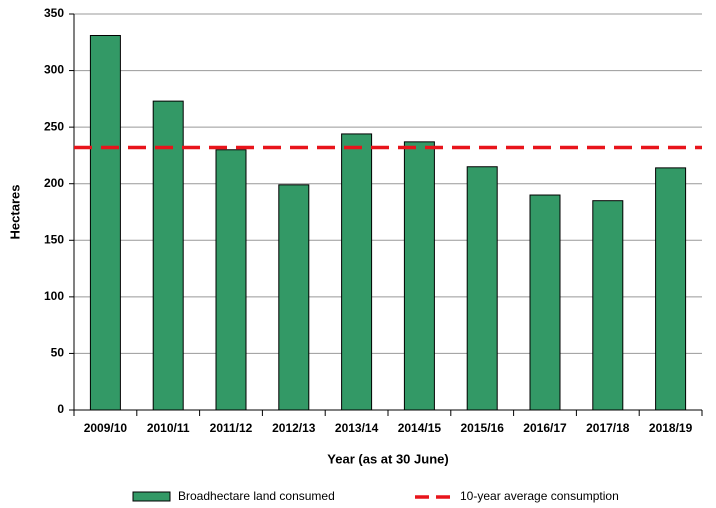  Describe the element at coordinates (60, 409) in the screenshot. I see `y-tick-label: 0` at that location.